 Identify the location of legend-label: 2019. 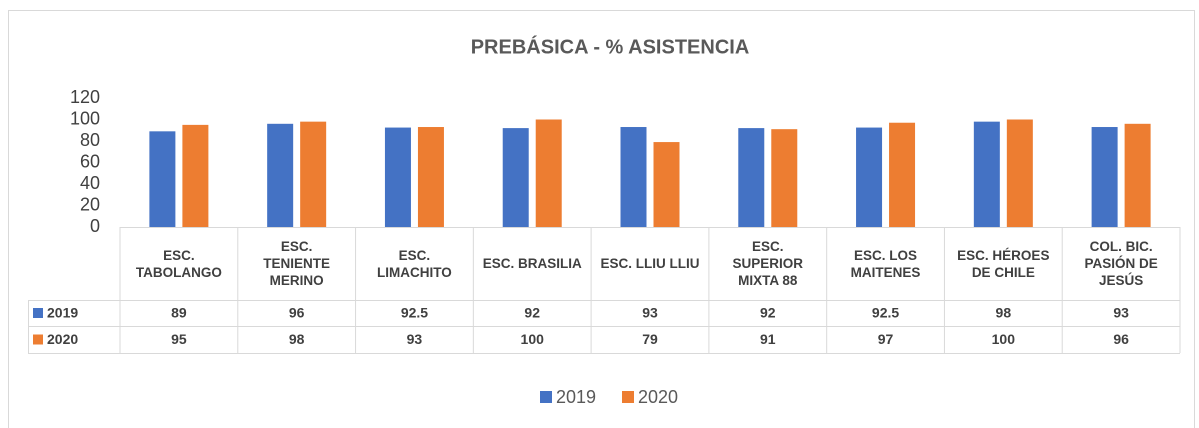
(576, 397).